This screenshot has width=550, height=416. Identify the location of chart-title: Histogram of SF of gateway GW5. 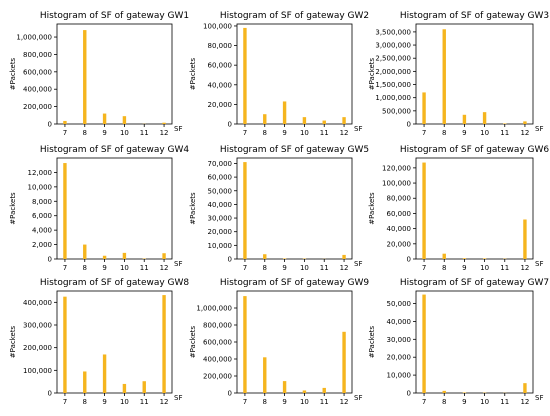
(294, 150).